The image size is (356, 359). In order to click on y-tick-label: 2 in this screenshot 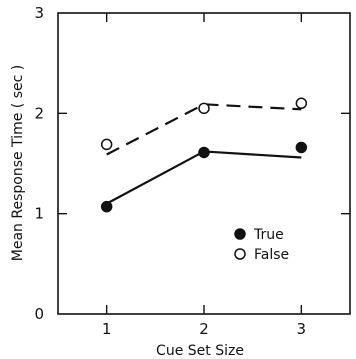, I will do `click(39, 113)`.